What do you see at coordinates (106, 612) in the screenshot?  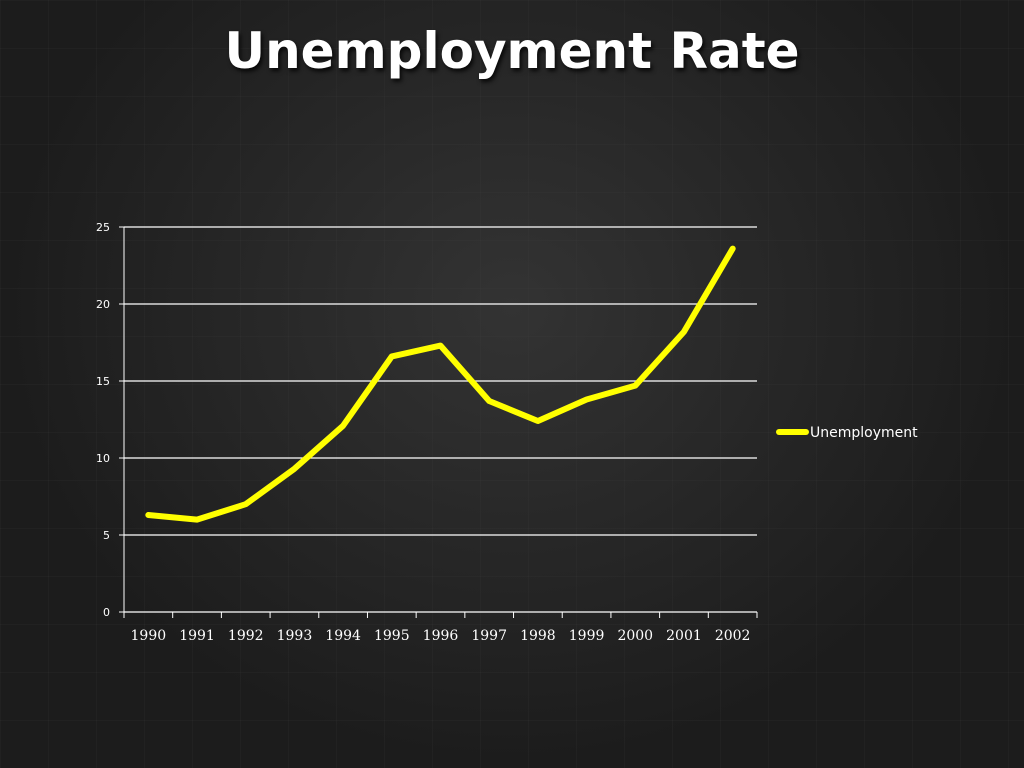 I see `y-tick-label: 0` at bounding box center [106, 612].